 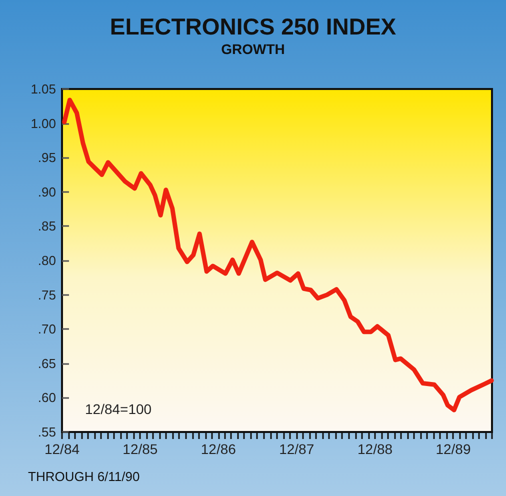 I want to click on y-tick-label: .60, so click(x=47, y=398).